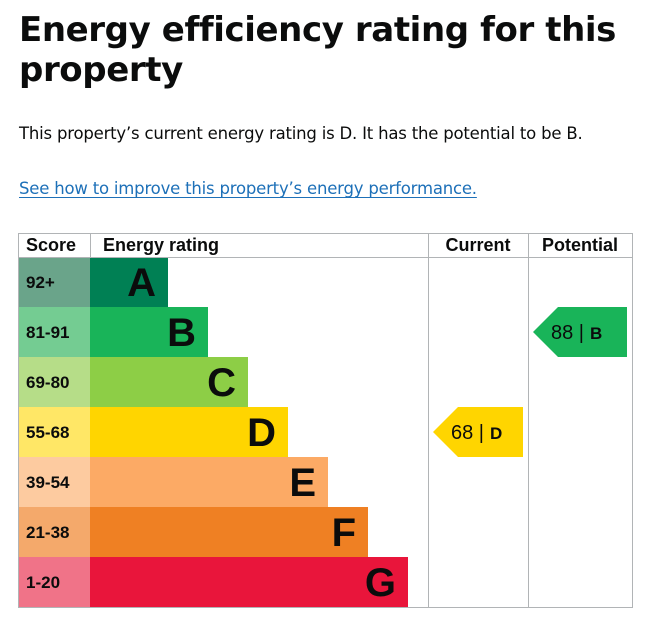 The image size is (648, 639). Describe the element at coordinates (48, 482) in the screenshot. I see `score-range-e: 39-54` at that location.